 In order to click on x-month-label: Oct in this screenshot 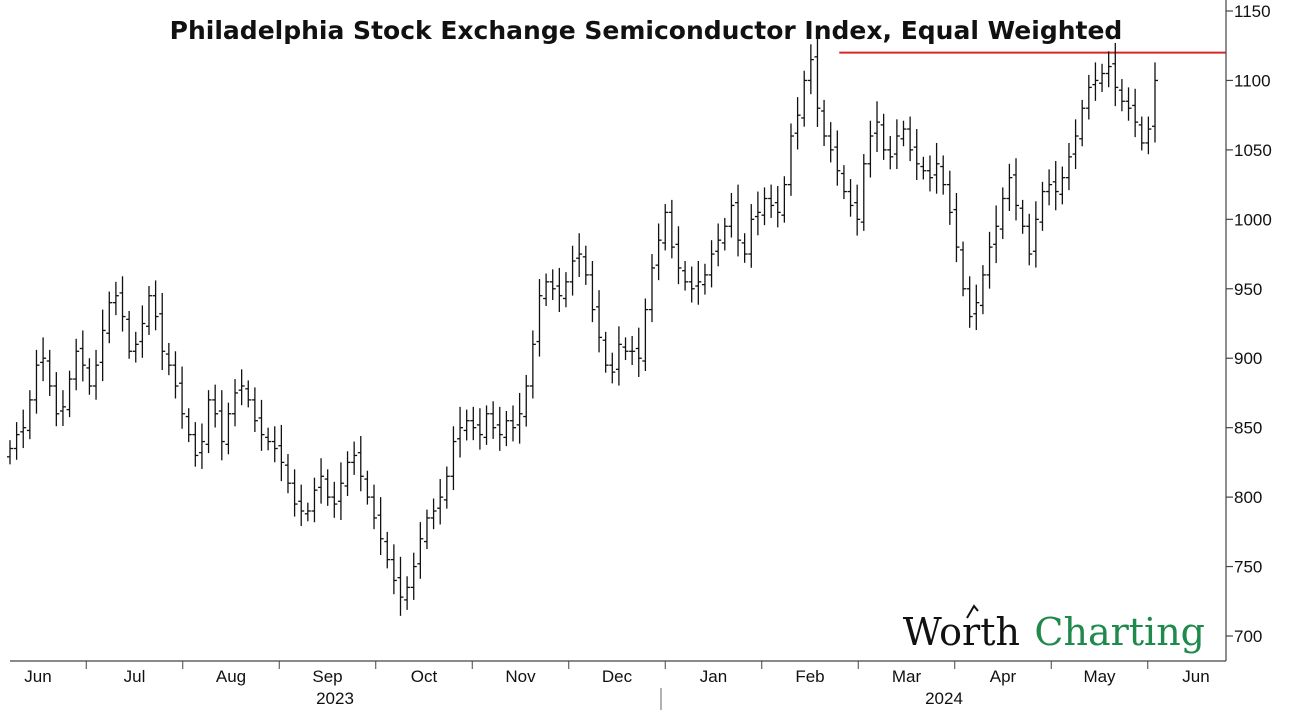, I will do `click(424, 676)`.